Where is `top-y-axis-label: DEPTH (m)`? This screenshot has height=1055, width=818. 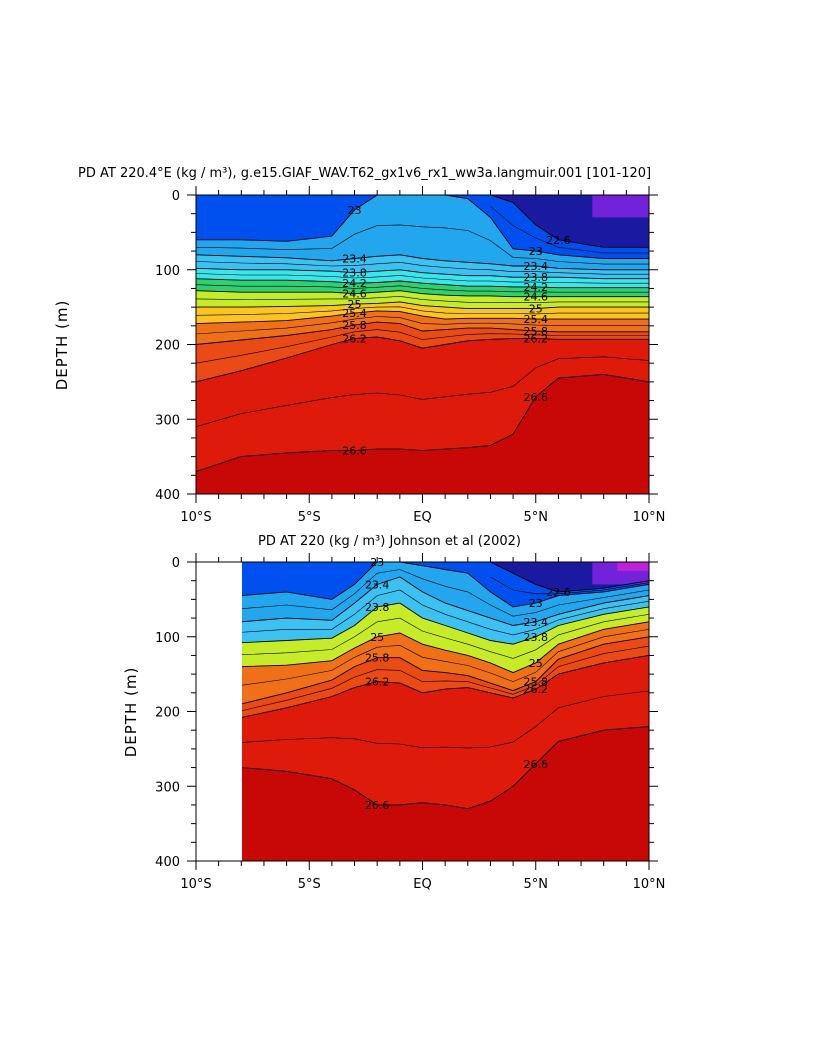 top-y-axis-label: DEPTH (m) is located at coordinates (62, 345).